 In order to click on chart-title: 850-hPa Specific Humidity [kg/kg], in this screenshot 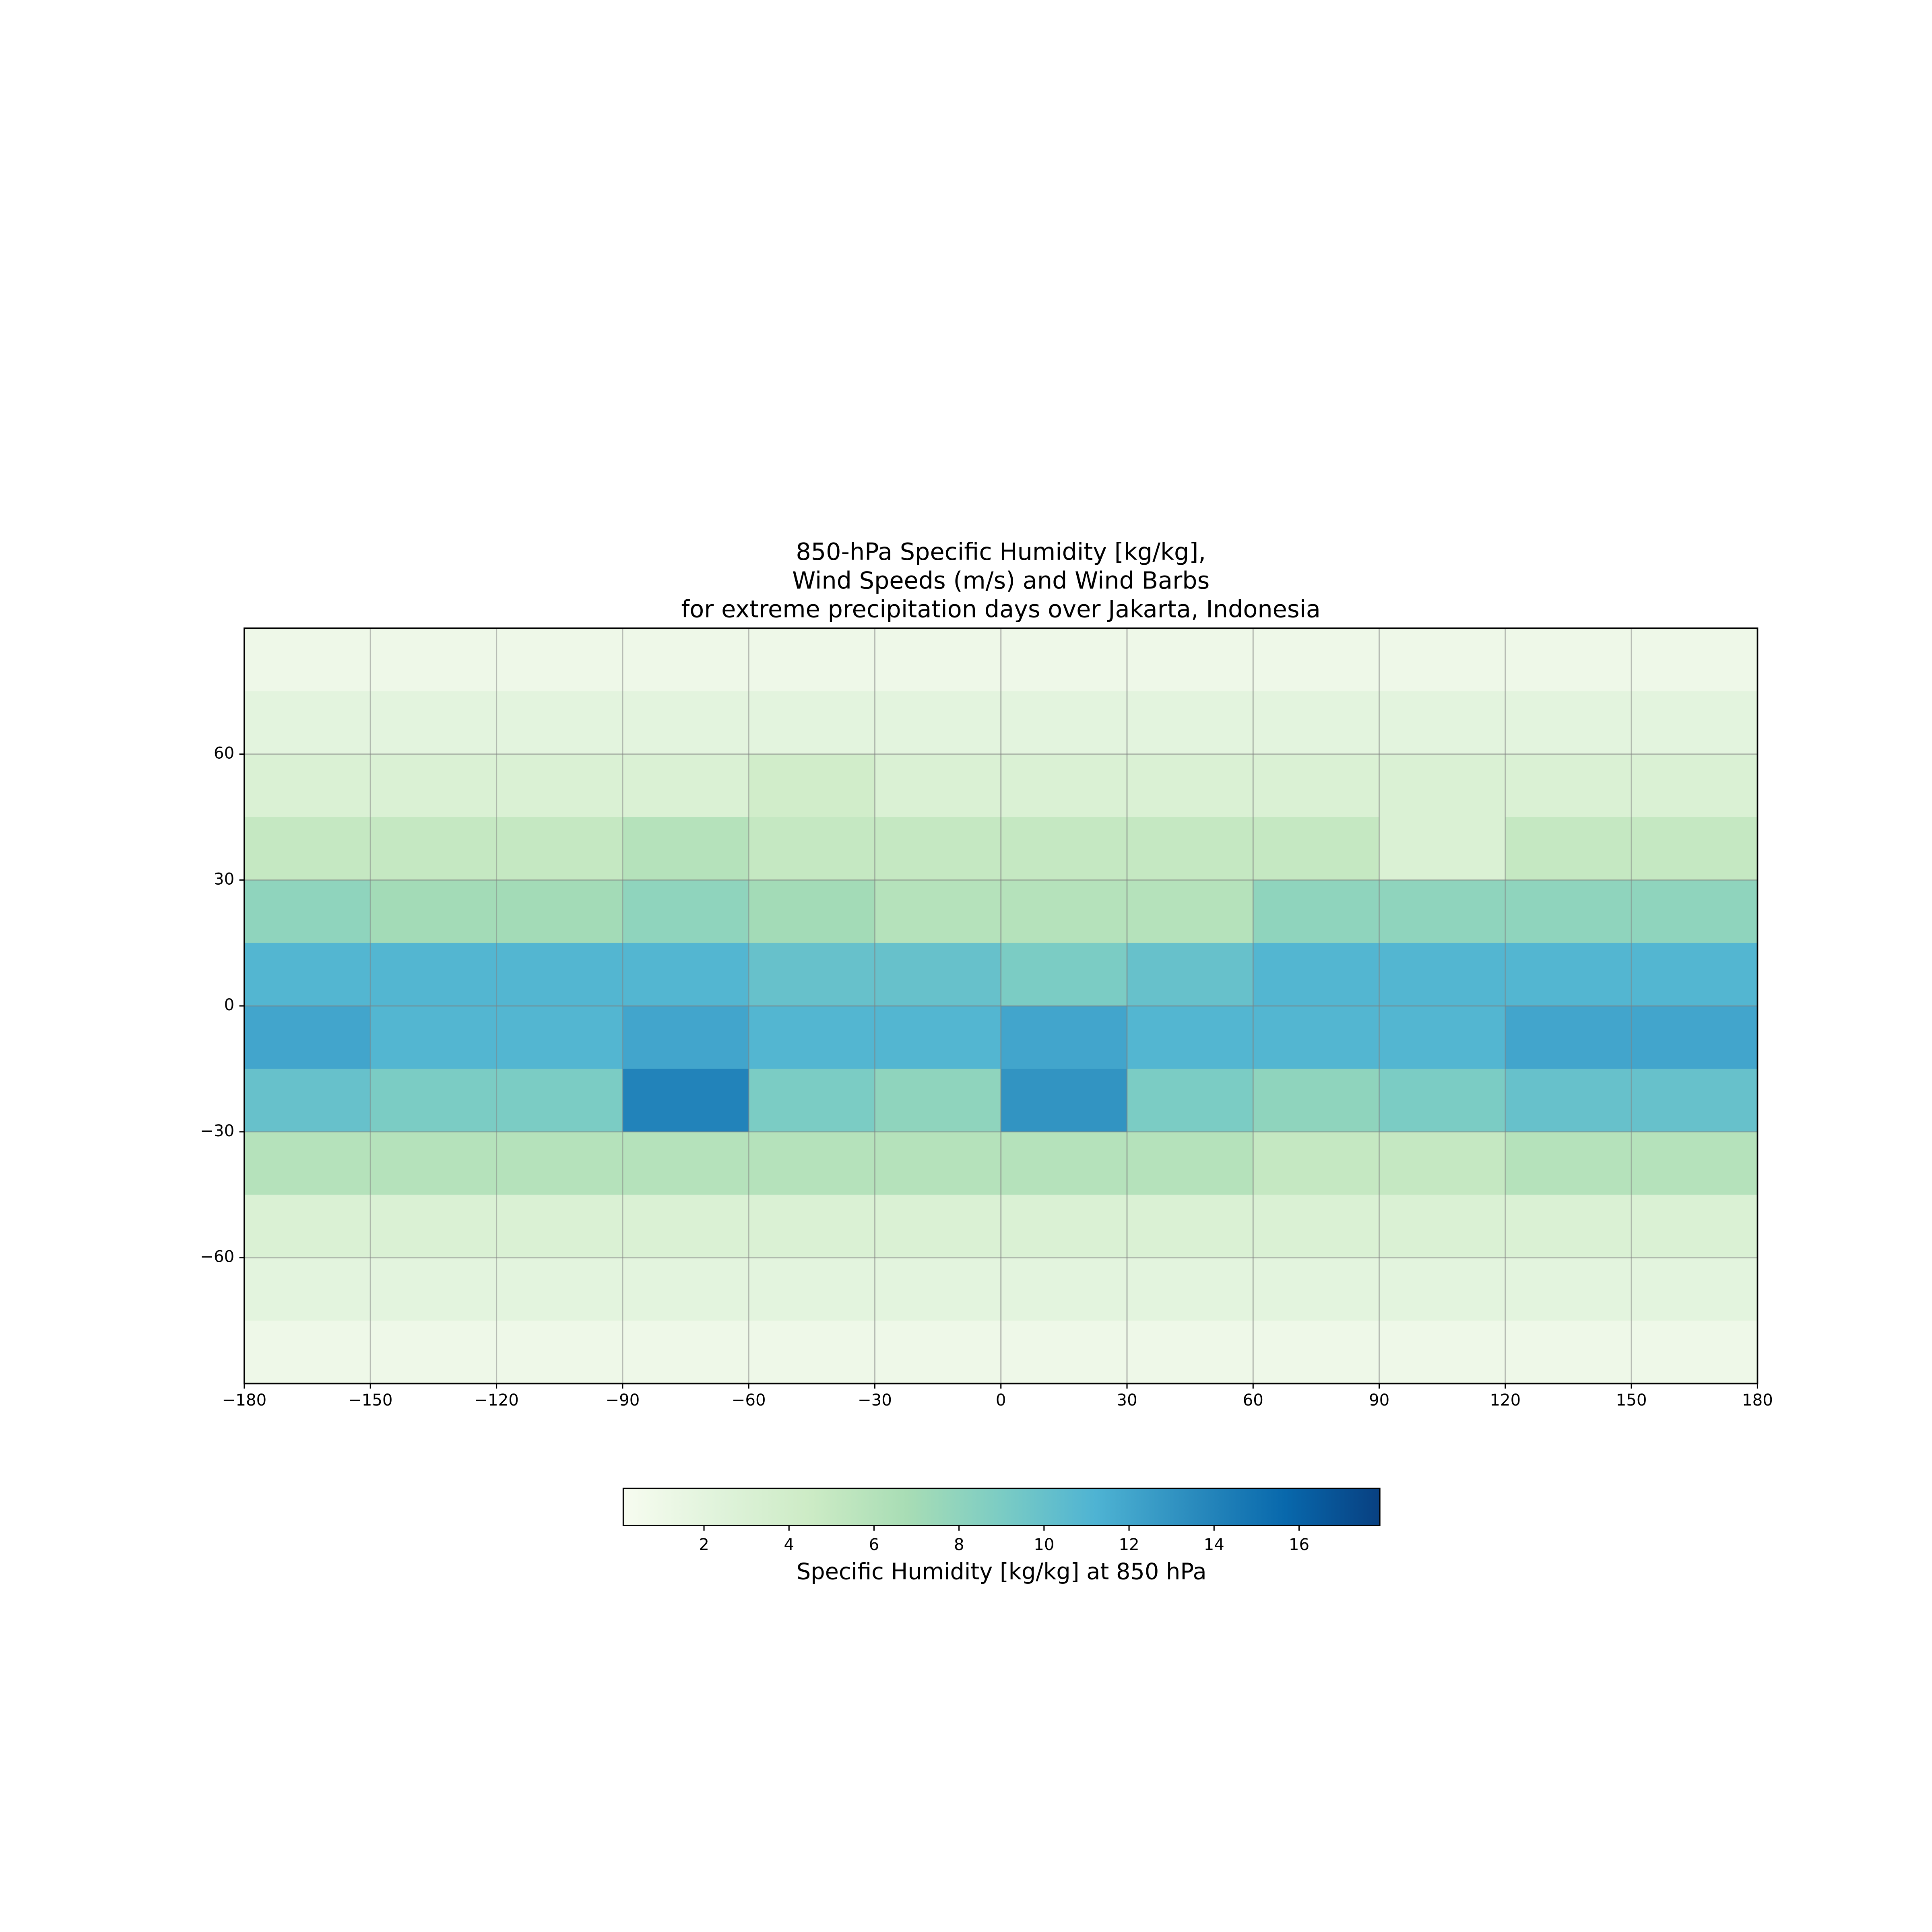, I will do `click(1001, 552)`.